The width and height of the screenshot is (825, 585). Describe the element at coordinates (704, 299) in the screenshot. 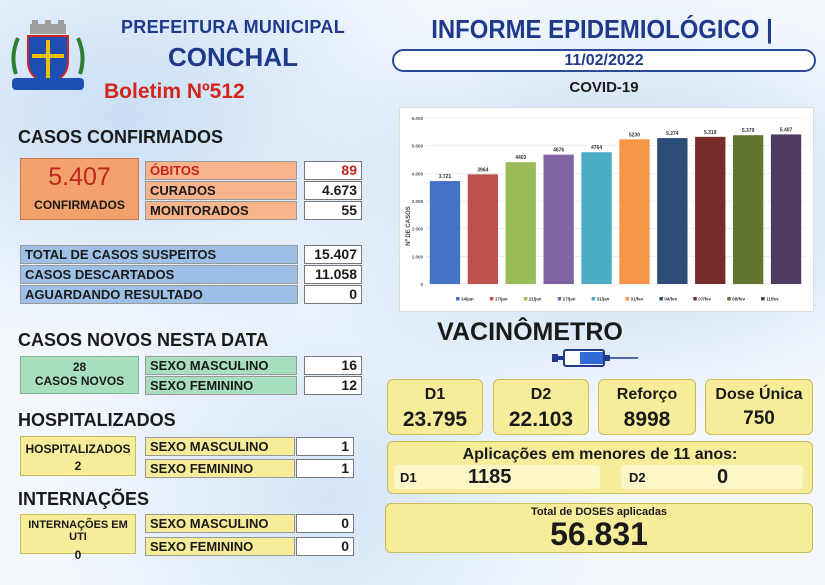

I see `legend-label: 07/fev` at that location.